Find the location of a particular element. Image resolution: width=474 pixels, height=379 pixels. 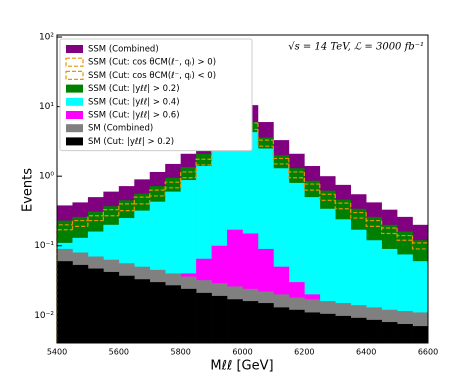

legend-label: SSM (Cut: cos θCM(ℓ⁻, qᵢ) < 0) is located at coordinates (152, 76).